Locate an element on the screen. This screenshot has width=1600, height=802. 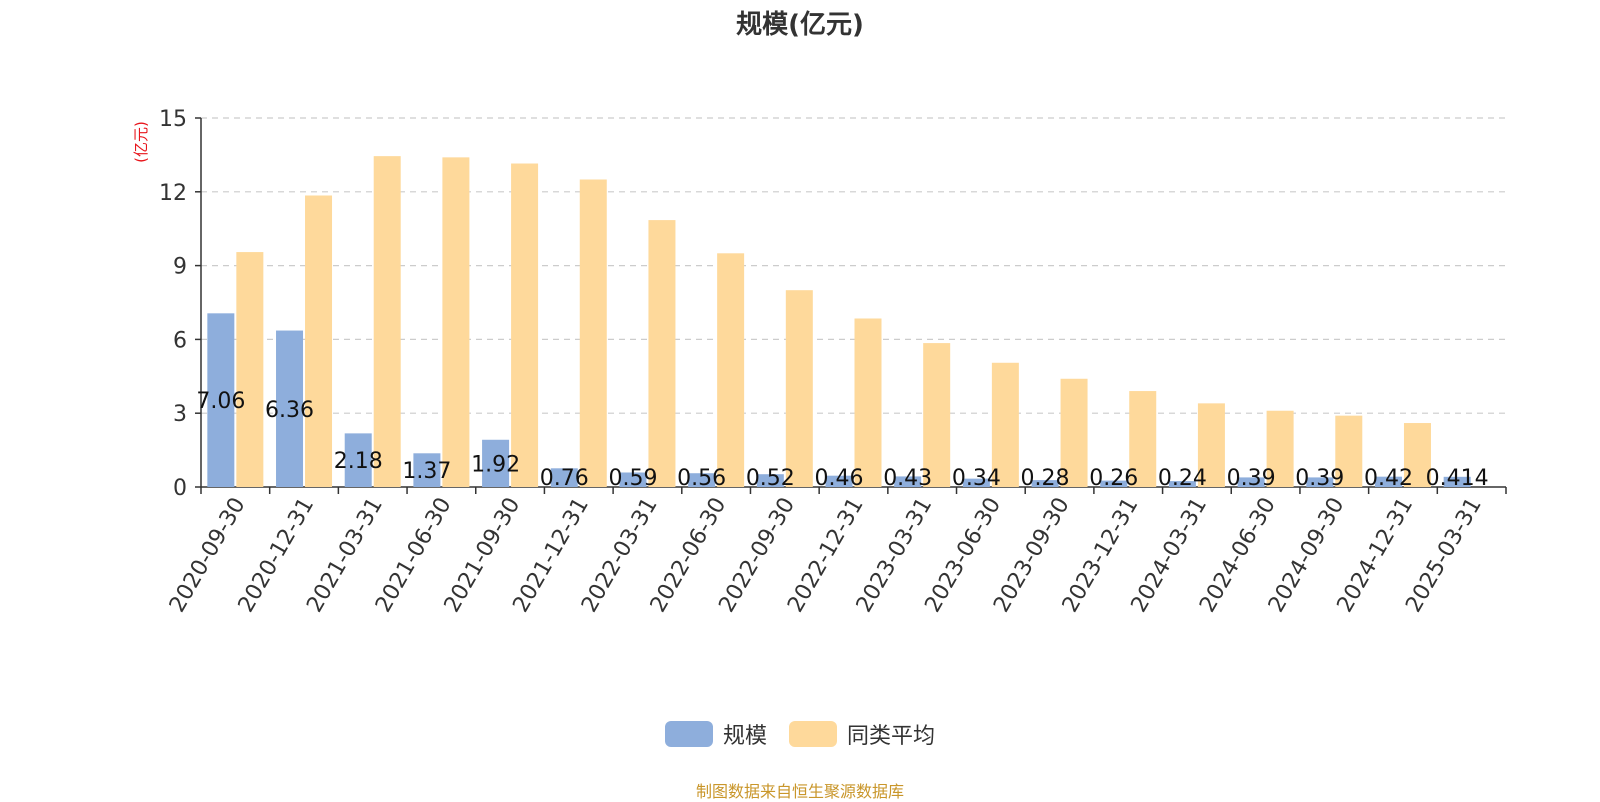
data-label-scale: 7.06 is located at coordinates (220, 401).